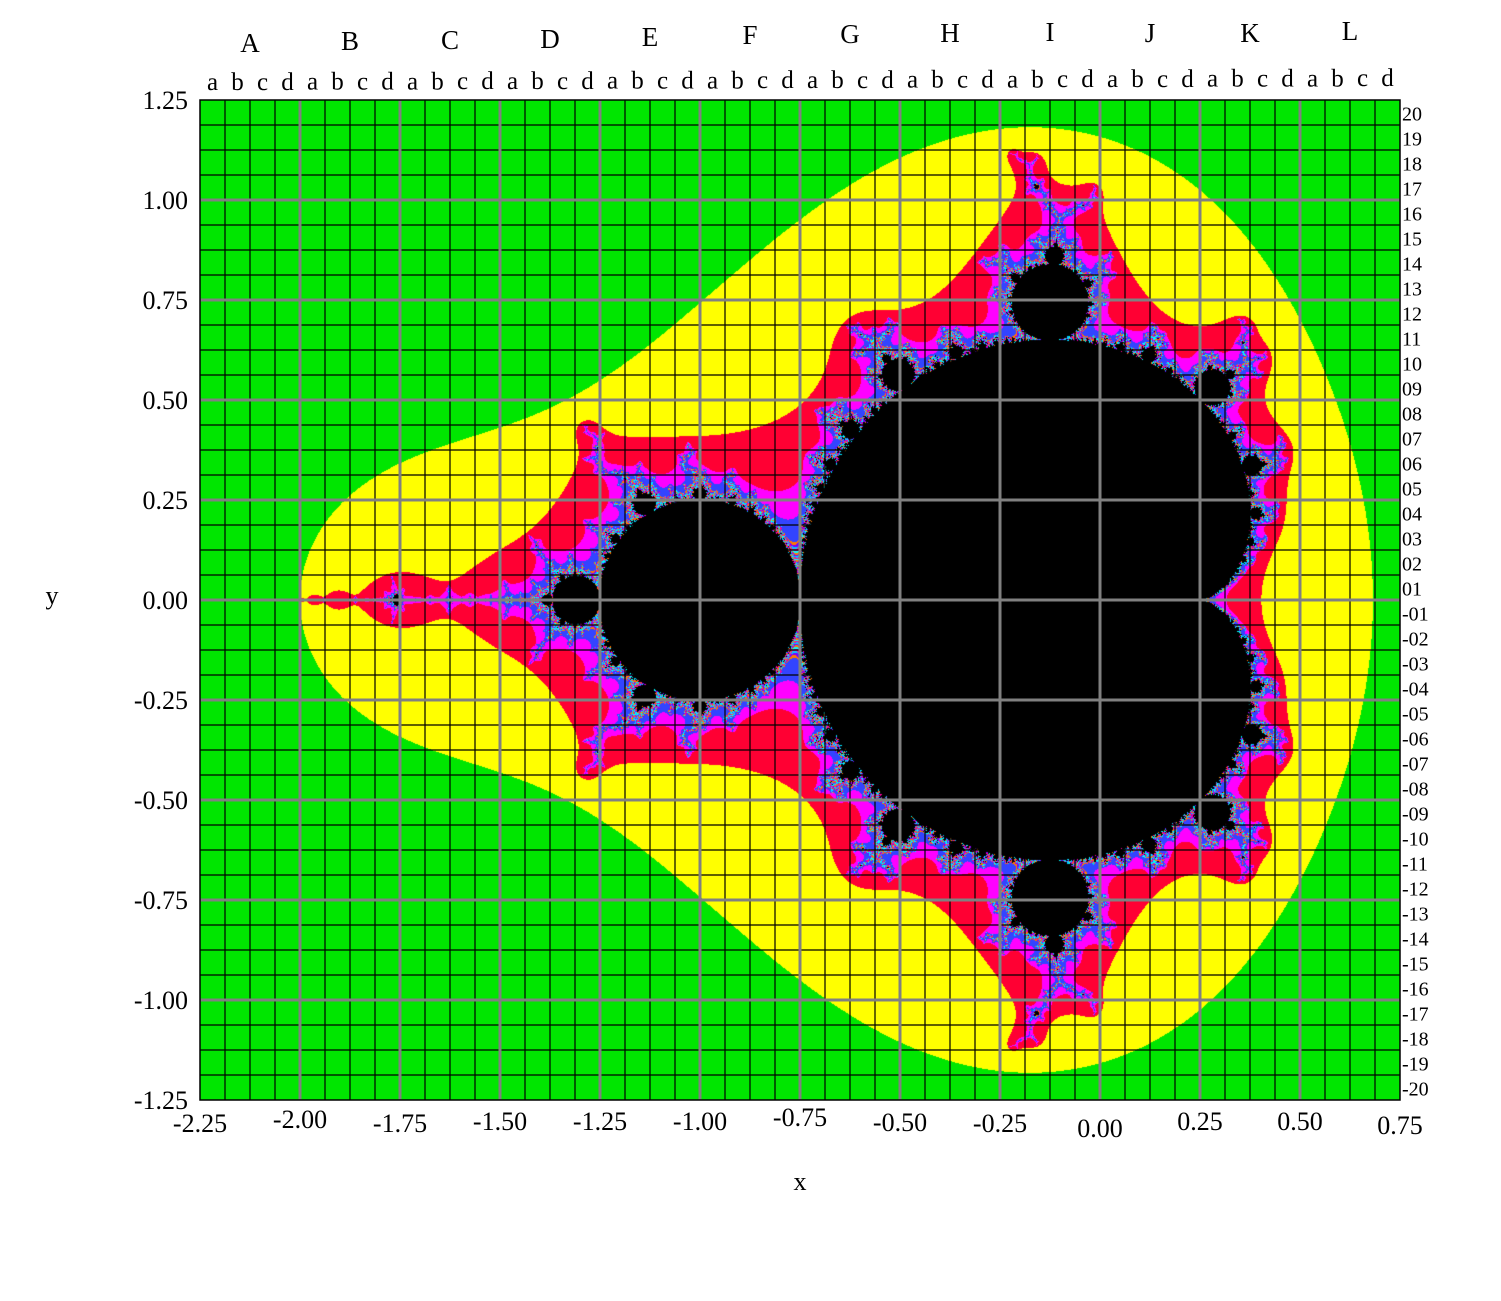  I want to click on y-axis-label: y, so click(52, 595).